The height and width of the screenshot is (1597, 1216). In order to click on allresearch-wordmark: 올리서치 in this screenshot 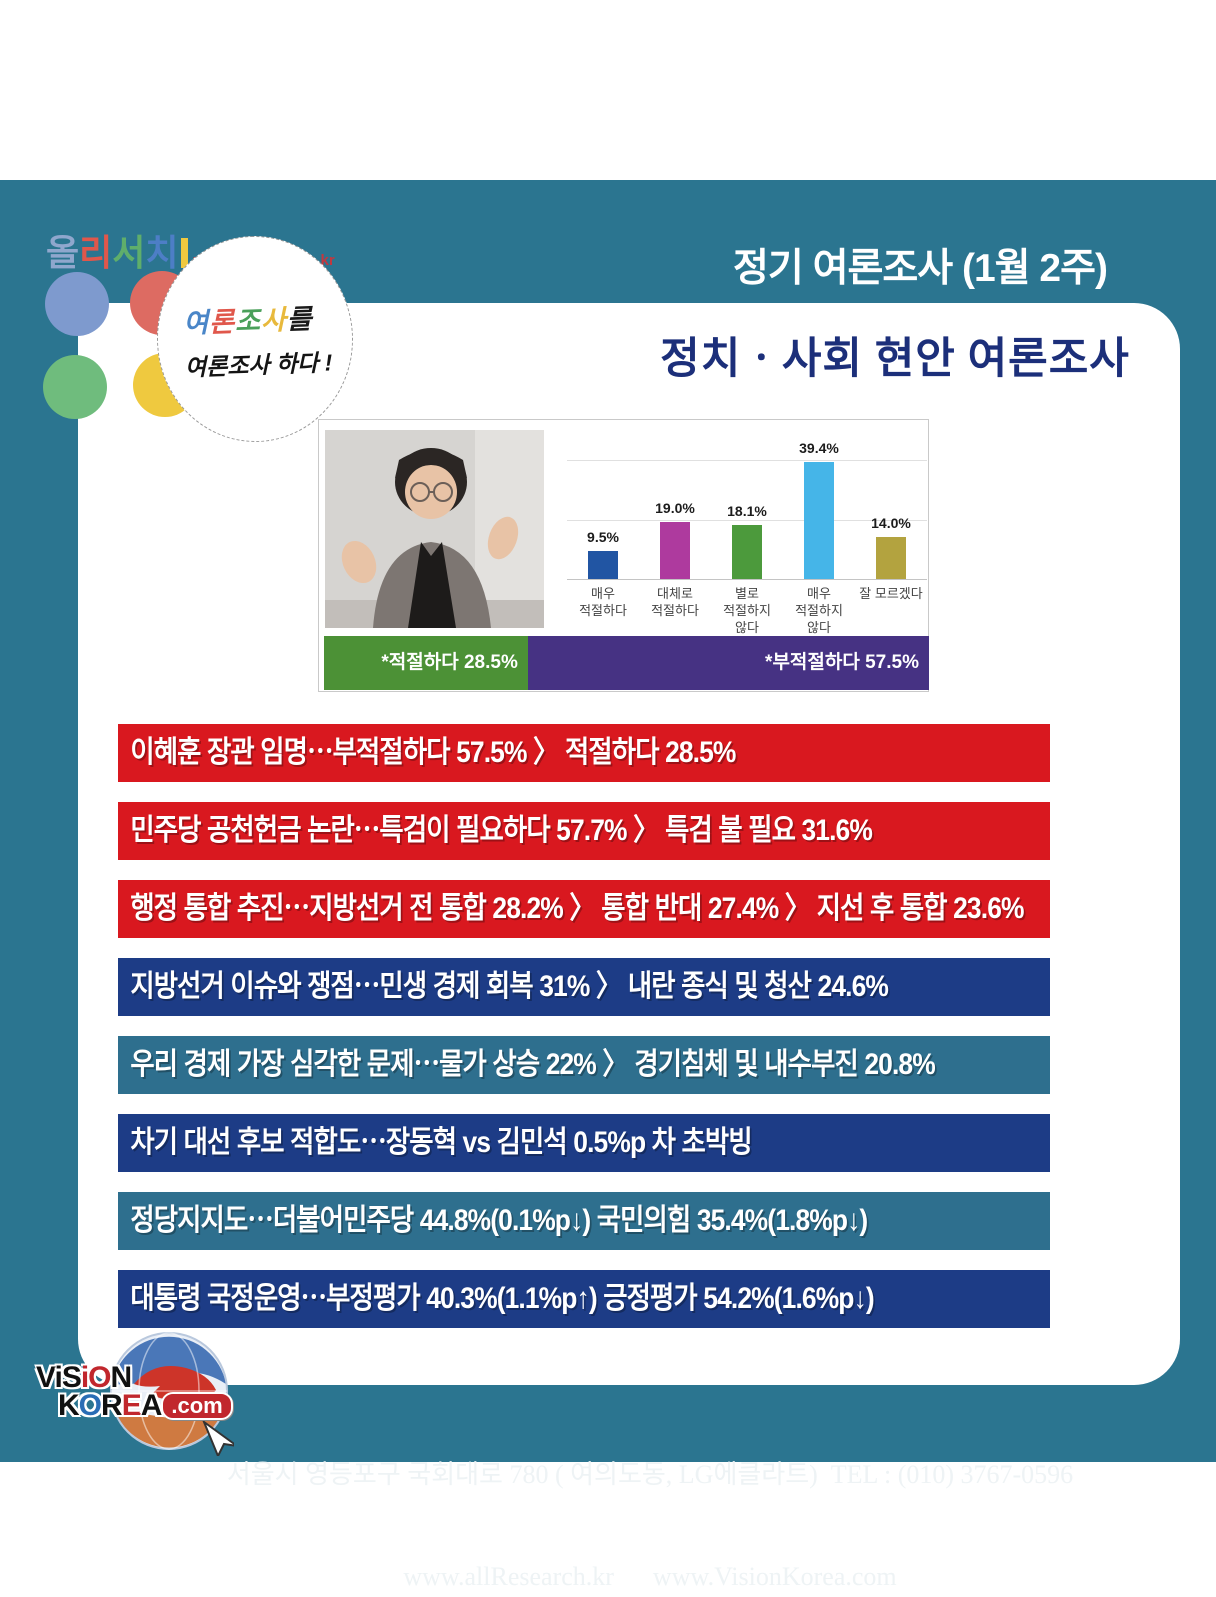, I will do `click(112, 252)`.